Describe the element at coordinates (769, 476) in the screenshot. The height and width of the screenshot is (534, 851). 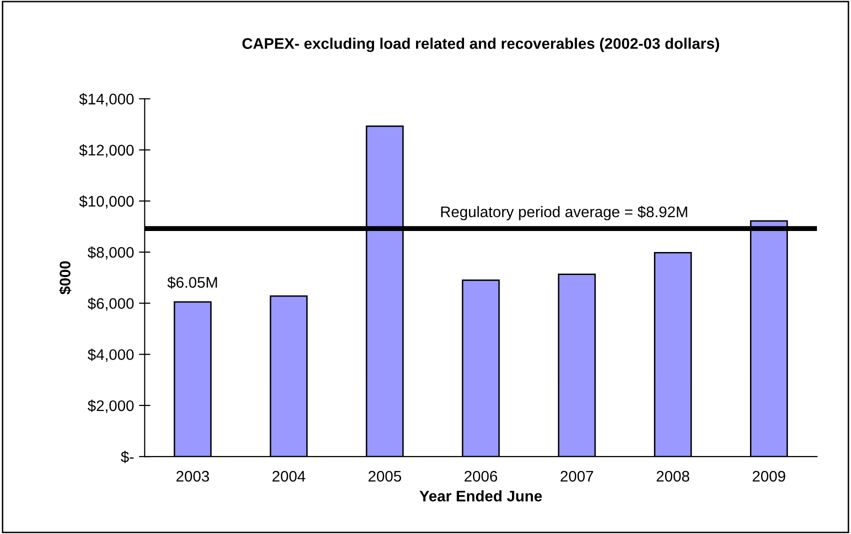
I see `x-tick-label: 2009` at that location.